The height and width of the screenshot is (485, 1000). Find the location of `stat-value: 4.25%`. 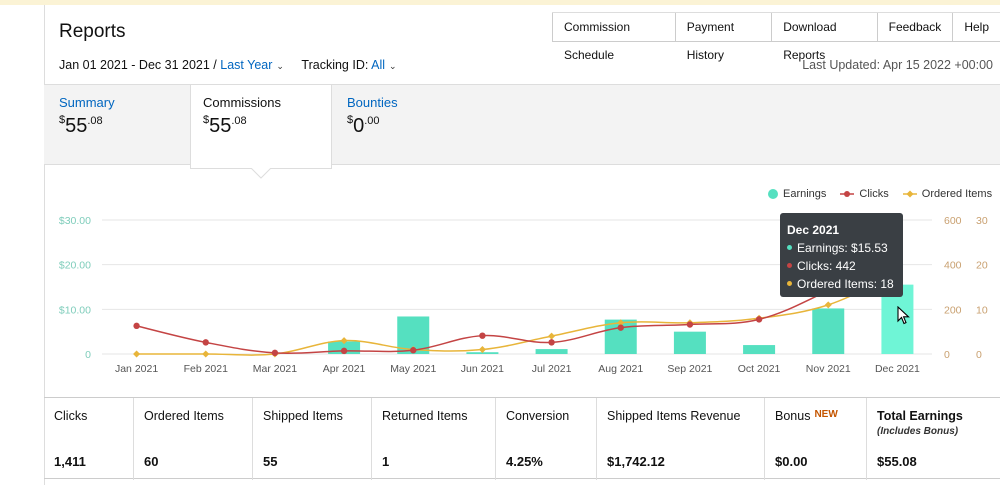

stat-value: 4.25% is located at coordinates (524, 461).